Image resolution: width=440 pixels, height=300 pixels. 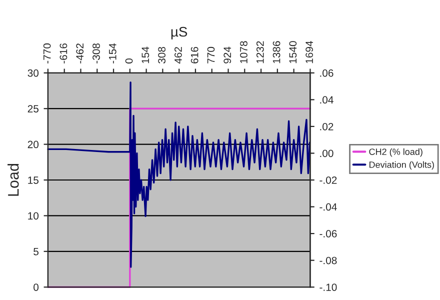 I want to click on x-tick-label: 1232, so click(x=260, y=52).